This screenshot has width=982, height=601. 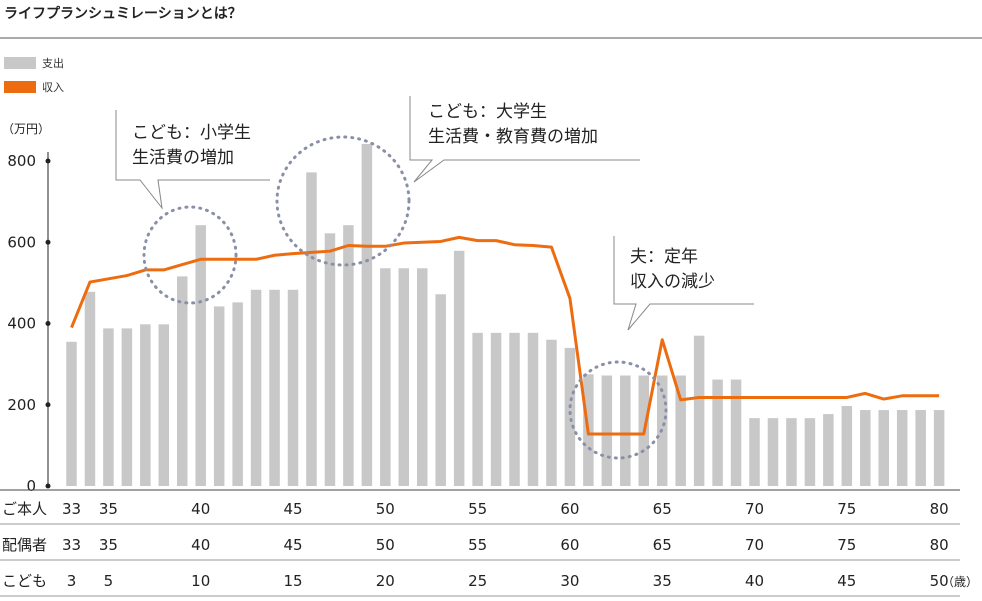 What do you see at coordinates (183, 158) in the screenshot?
I see `callout-elementary-line2: 生活費の増加` at bounding box center [183, 158].